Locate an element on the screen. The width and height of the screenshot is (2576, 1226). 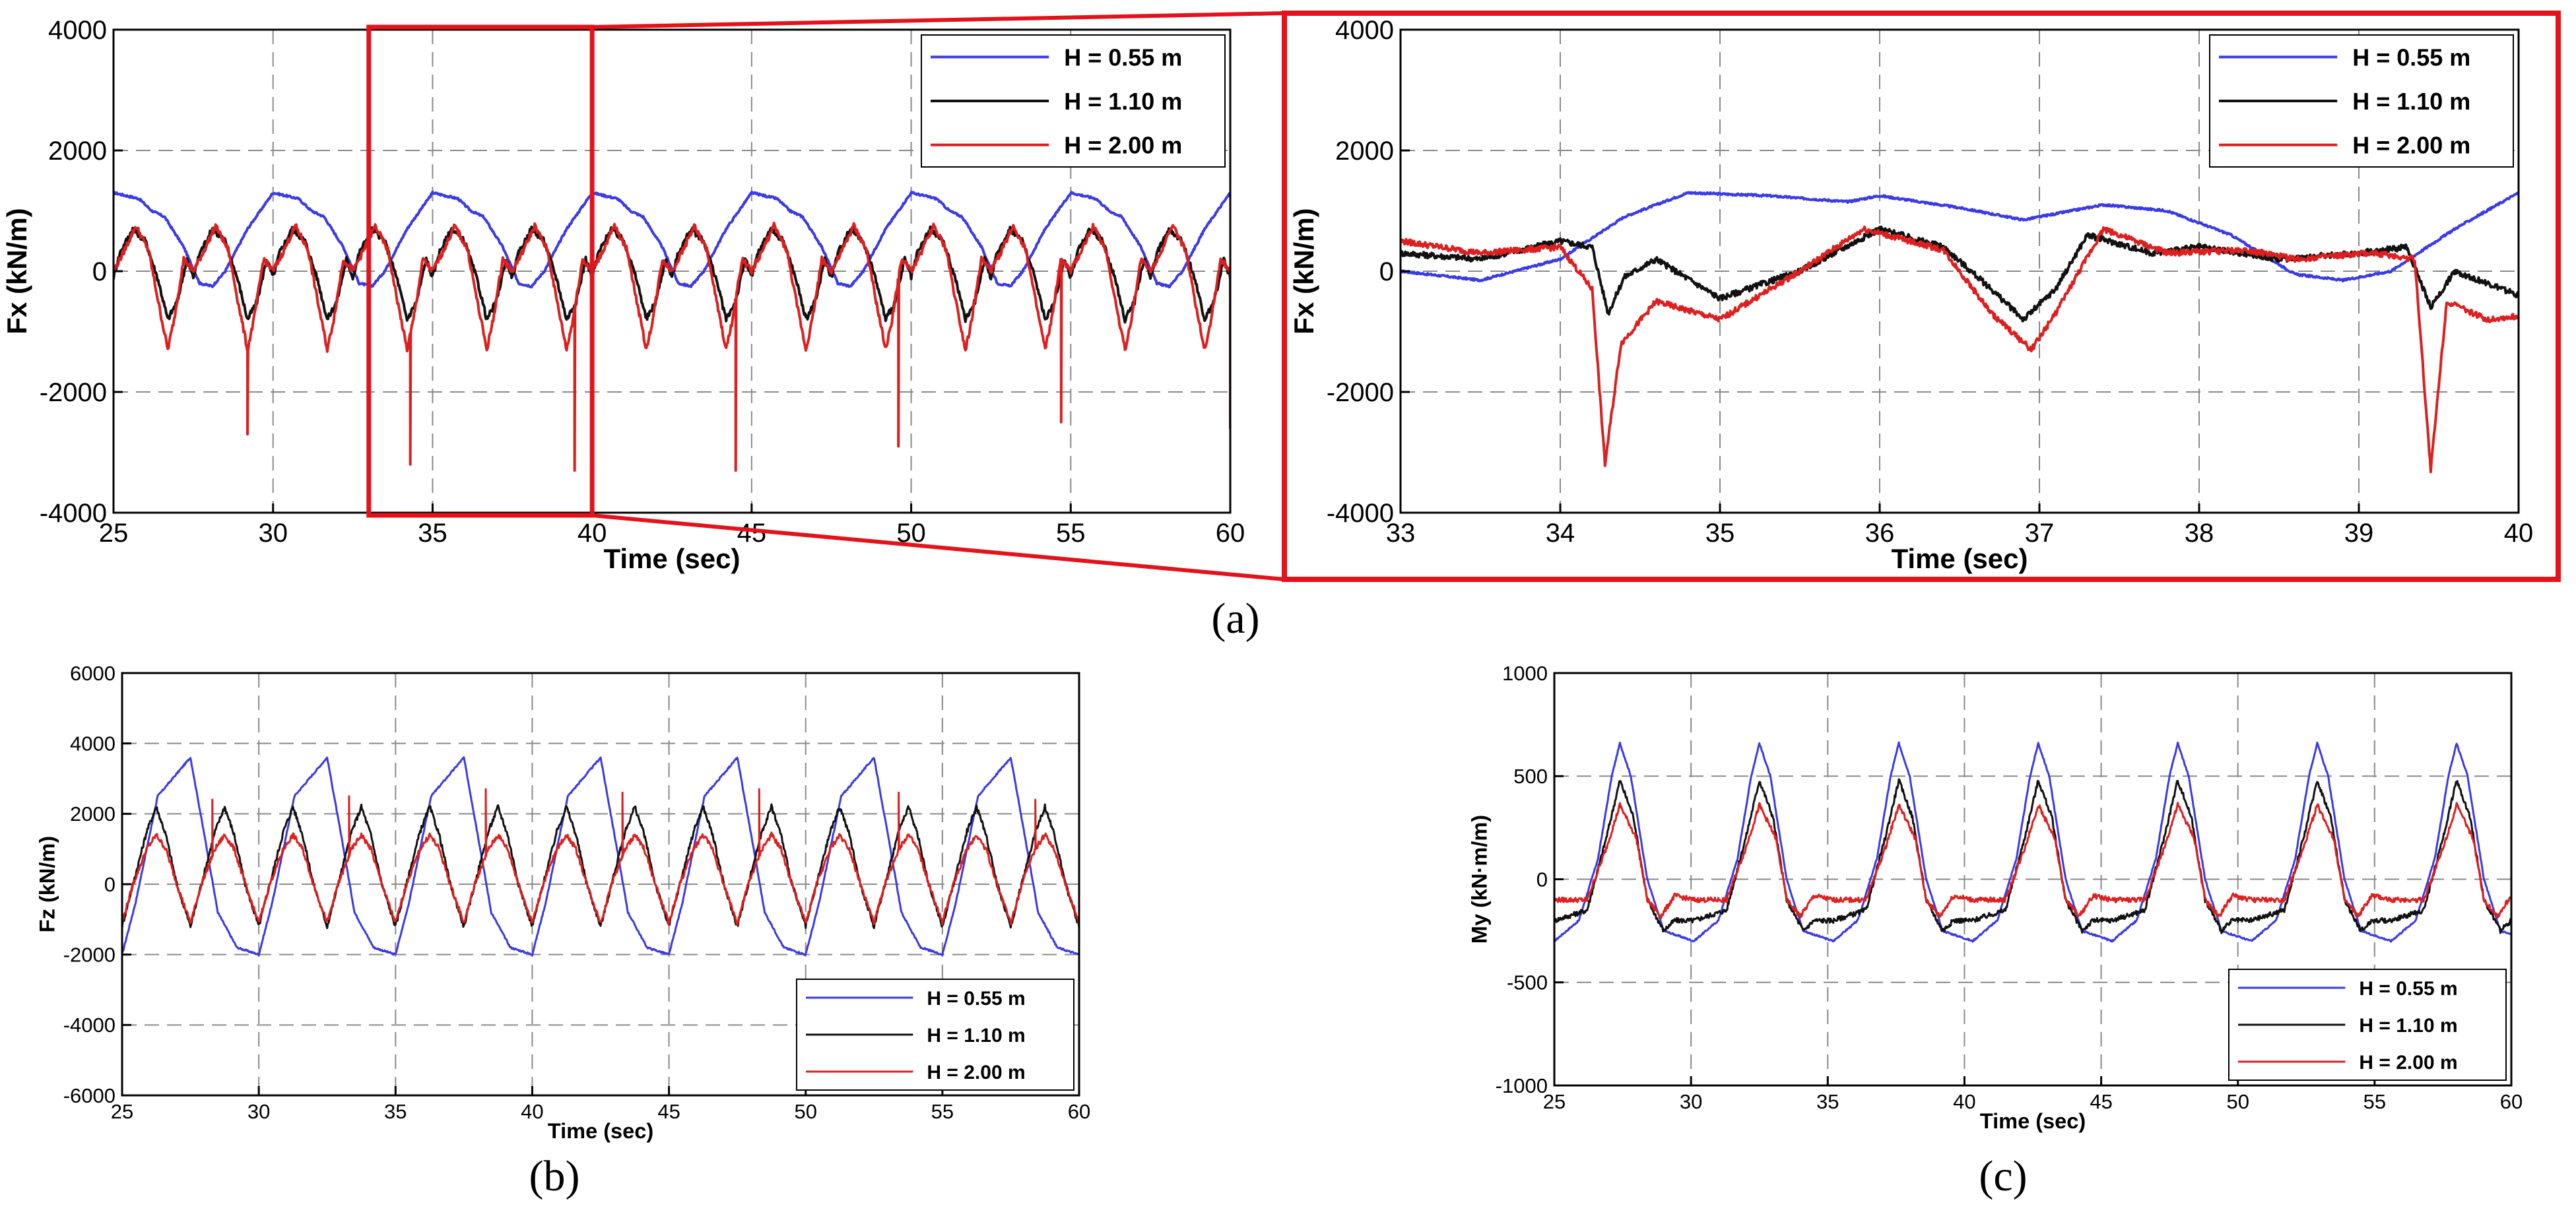
x-tick-label: 38 is located at coordinates (2199, 533).